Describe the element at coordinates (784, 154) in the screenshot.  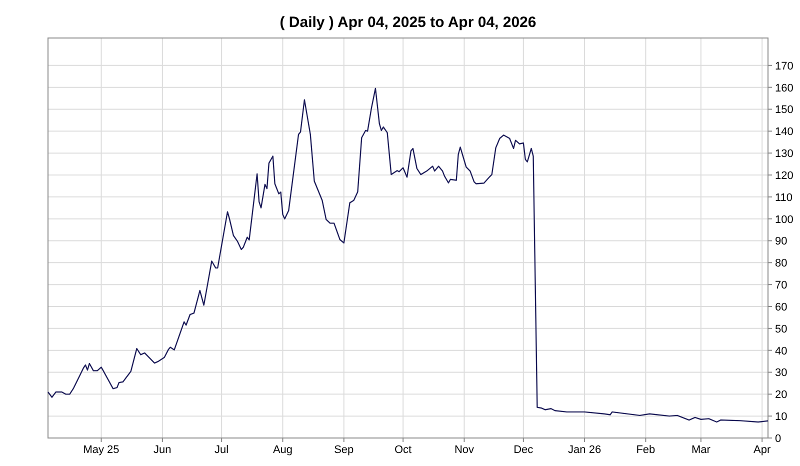
I see `y-tick-label: 130` at that location.